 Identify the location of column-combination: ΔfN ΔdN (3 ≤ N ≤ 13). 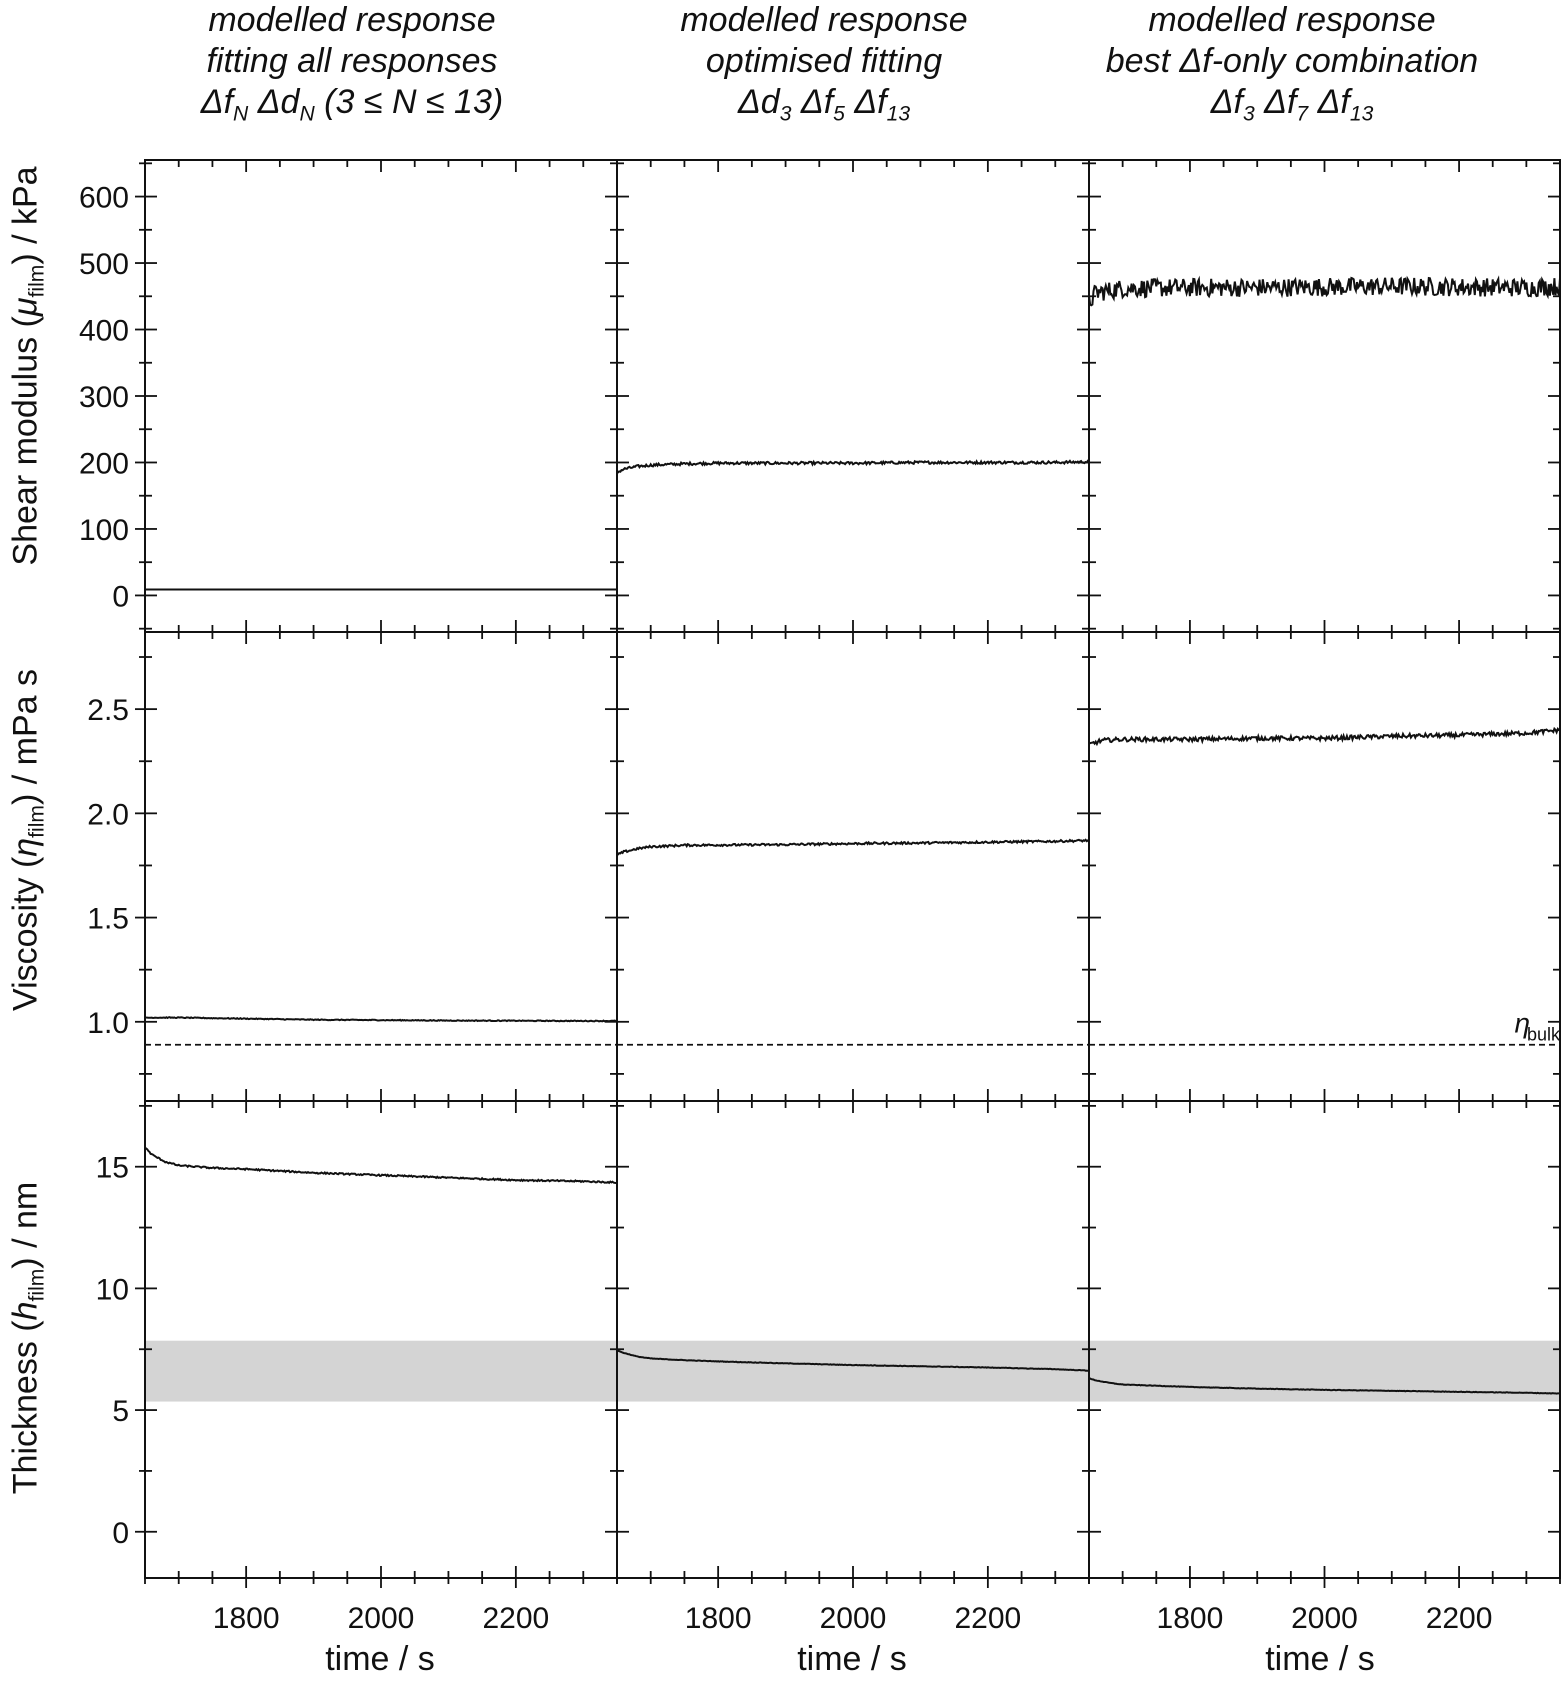
(352, 104).